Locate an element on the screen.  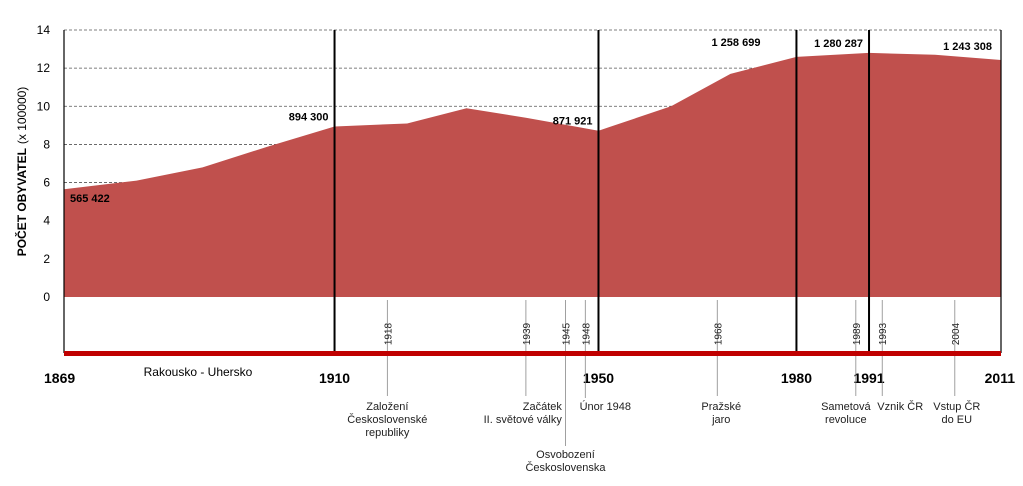
event-description: Vstup ČR is located at coordinates (956, 406).